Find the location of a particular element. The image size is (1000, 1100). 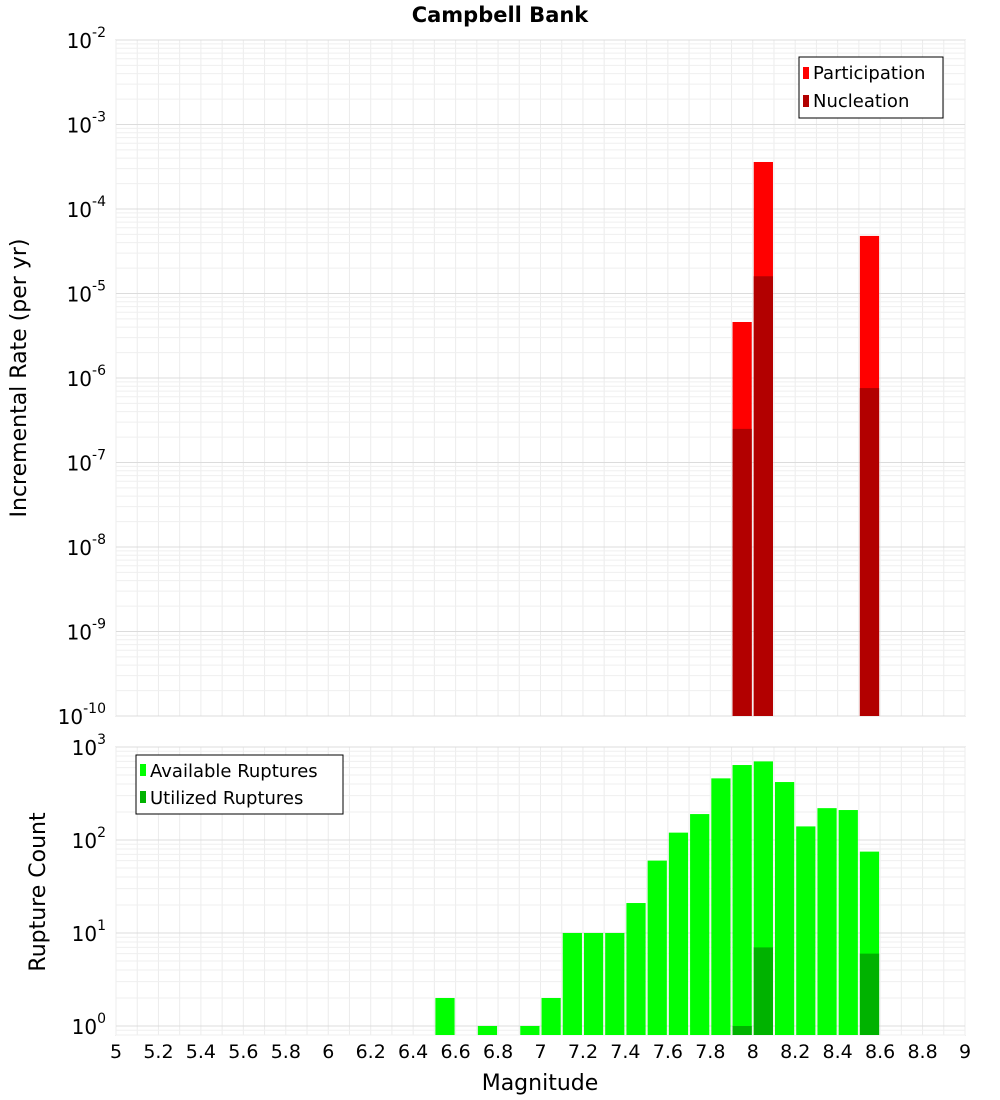

x-tick-label: 7.4 is located at coordinates (625, 1052).